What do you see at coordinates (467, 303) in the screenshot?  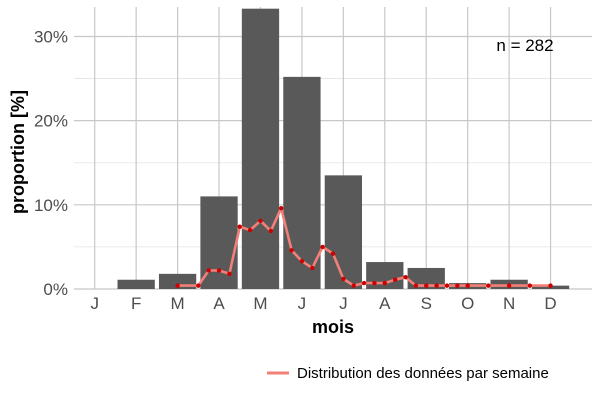 I see `x-tick-label: O` at bounding box center [467, 303].